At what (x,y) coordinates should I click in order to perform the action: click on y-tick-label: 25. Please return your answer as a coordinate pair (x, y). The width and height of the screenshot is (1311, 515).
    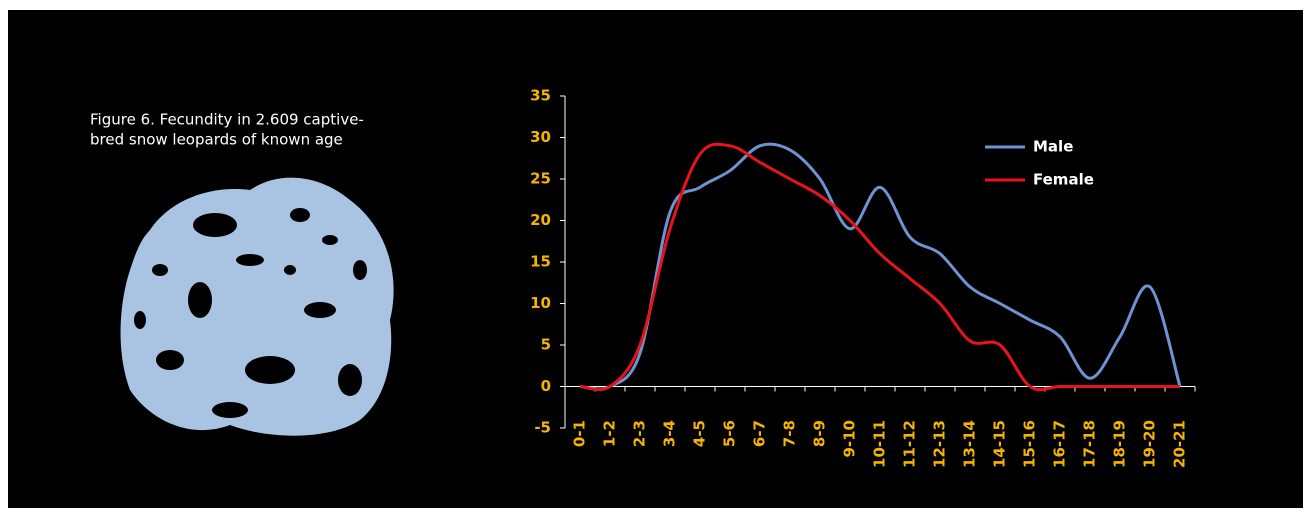
    Looking at the image, I should click on (540, 179).